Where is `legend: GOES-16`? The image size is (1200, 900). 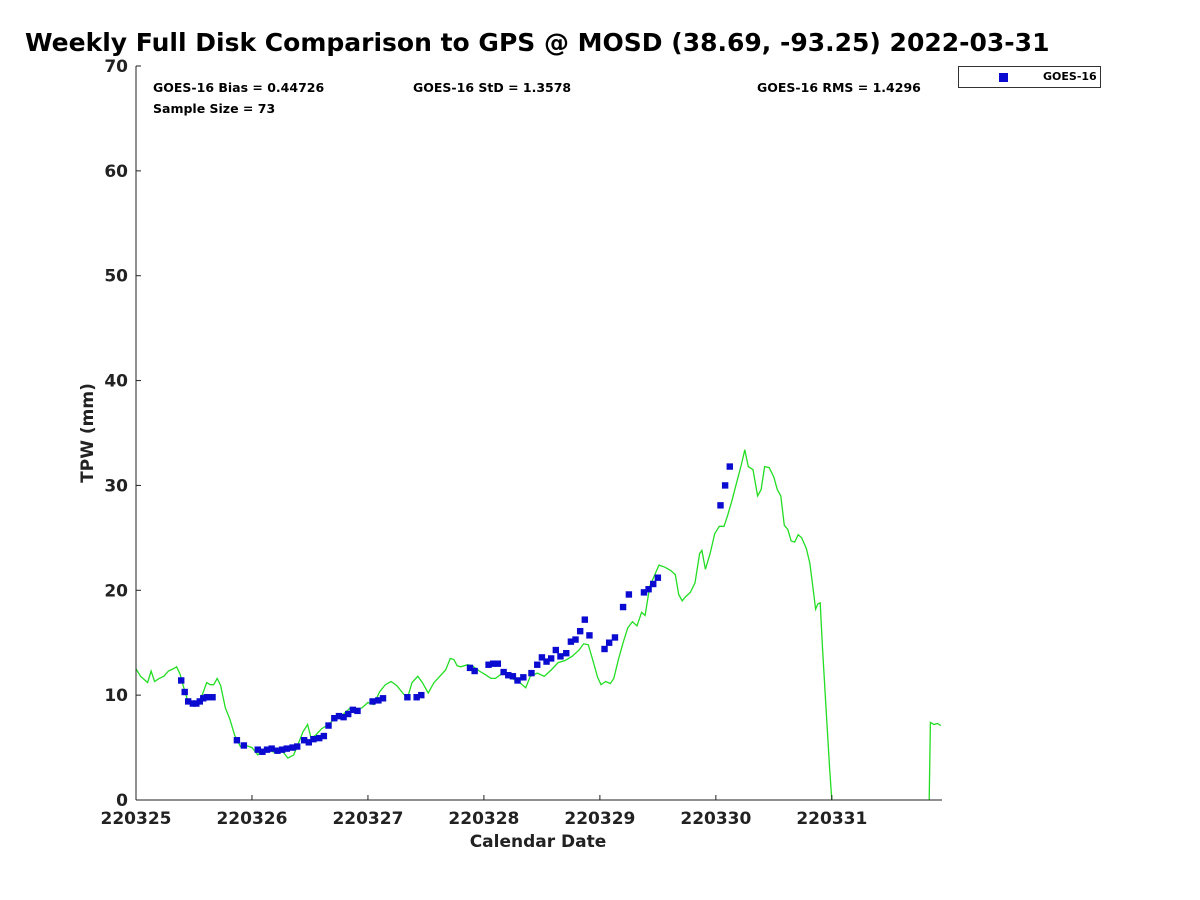
legend: GOES-16 is located at coordinates (1029, 77).